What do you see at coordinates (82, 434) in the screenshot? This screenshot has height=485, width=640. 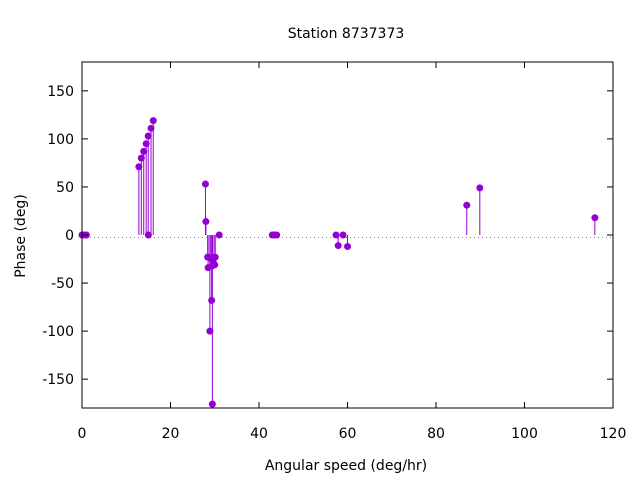 I see `x-tick-label: 0` at bounding box center [82, 434].